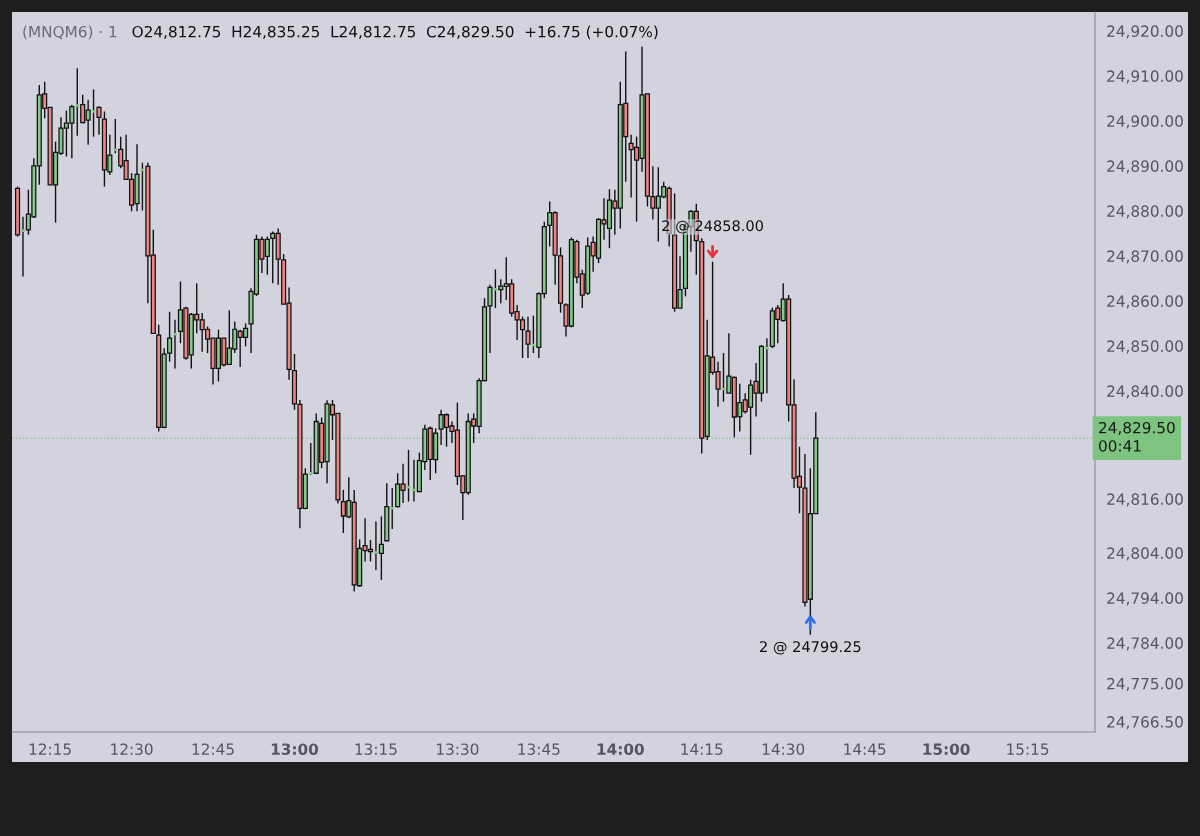 Image resolution: width=1200 pixels, height=836 pixels. I want to click on x-tick-label: 12:30, so click(132, 749).